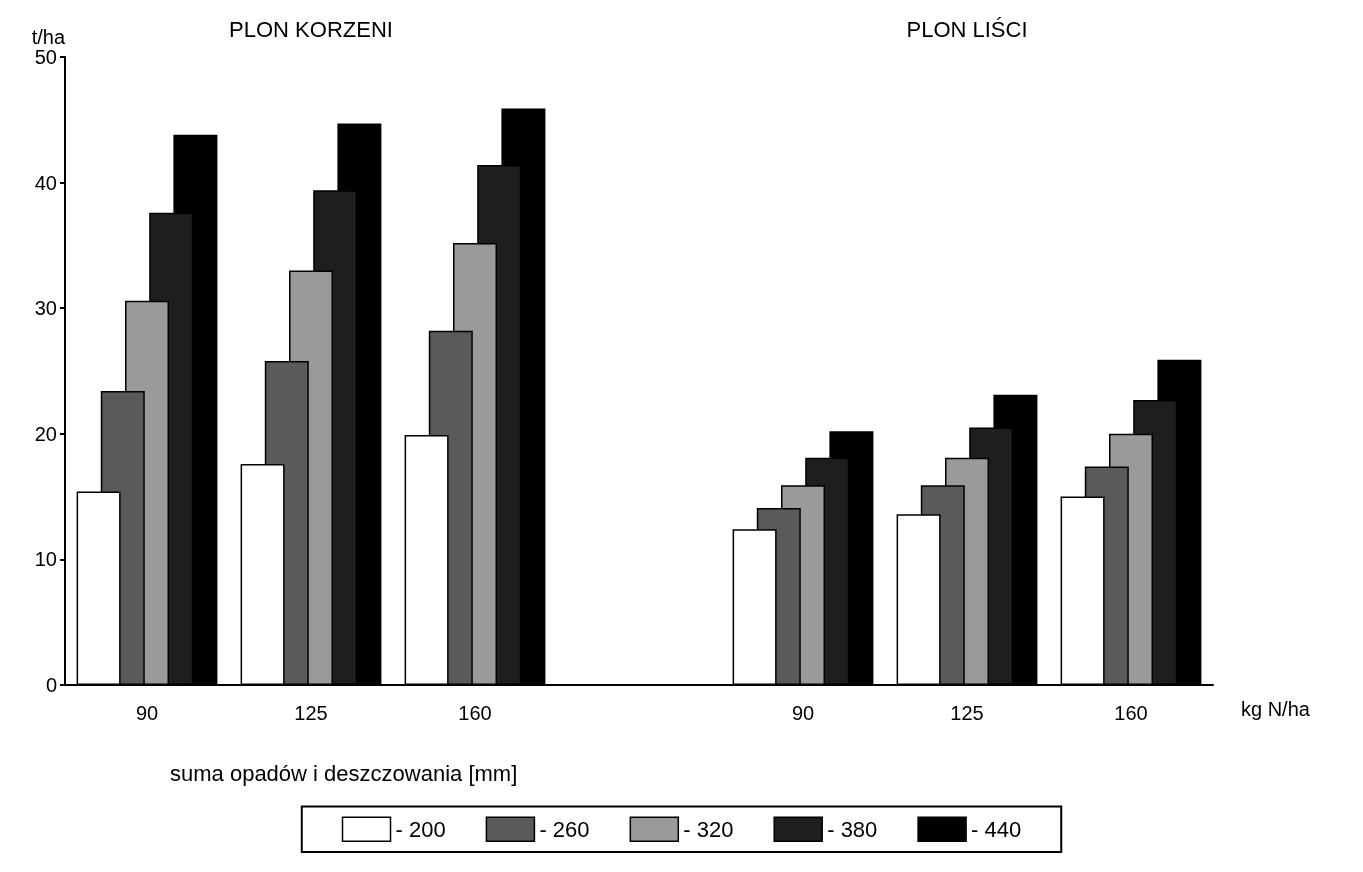 The width and height of the screenshot is (1363, 872). I want to click on x-axis-title: kg N/ha, so click(1276, 709).